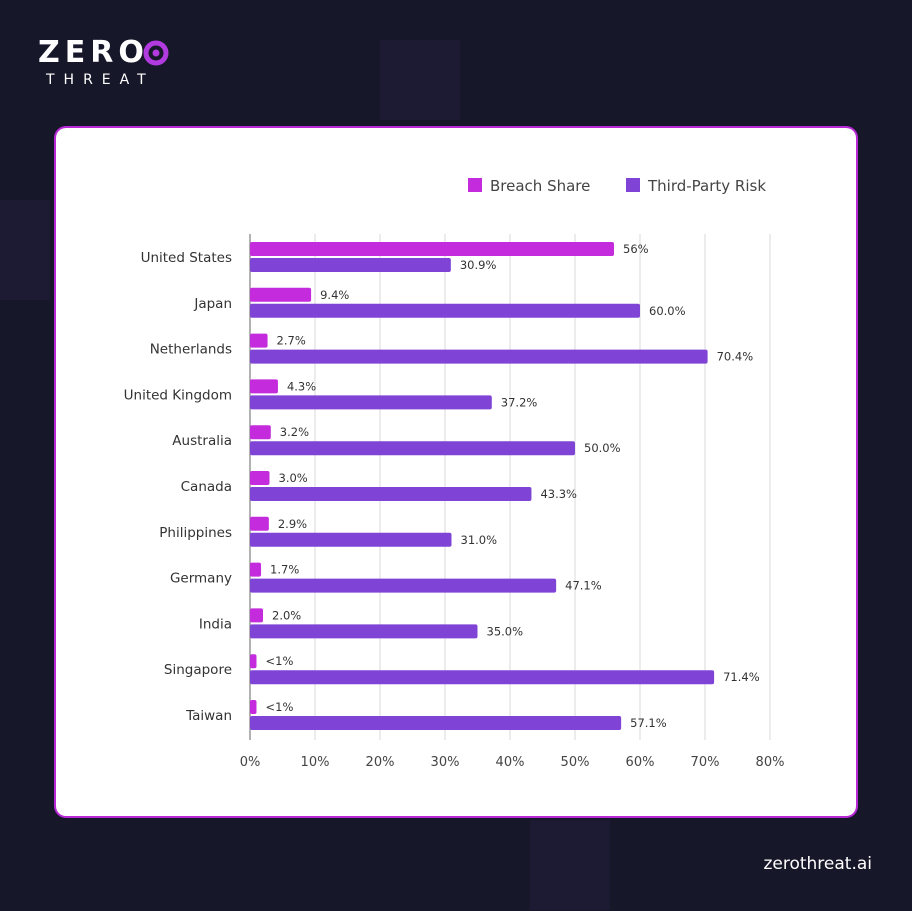  Describe the element at coordinates (735, 357) in the screenshot. I see `data-label: 70.4%` at that location.